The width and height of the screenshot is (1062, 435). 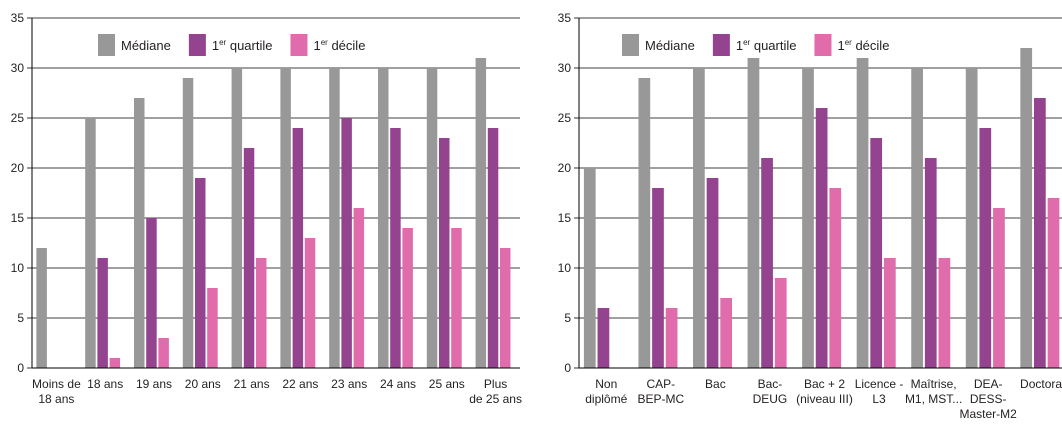 I want to click on x-tick-label: 24 ans, so click(x=398, y=384).